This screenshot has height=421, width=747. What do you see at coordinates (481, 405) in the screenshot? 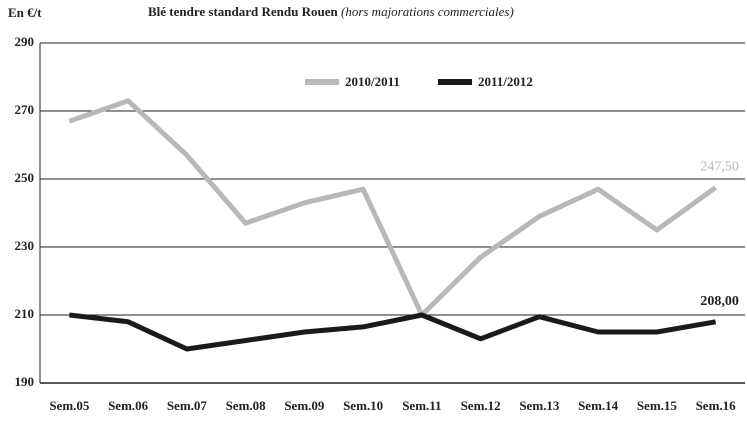
I see `x-tick-label: Sem.12` at bounding box center [481, 405].